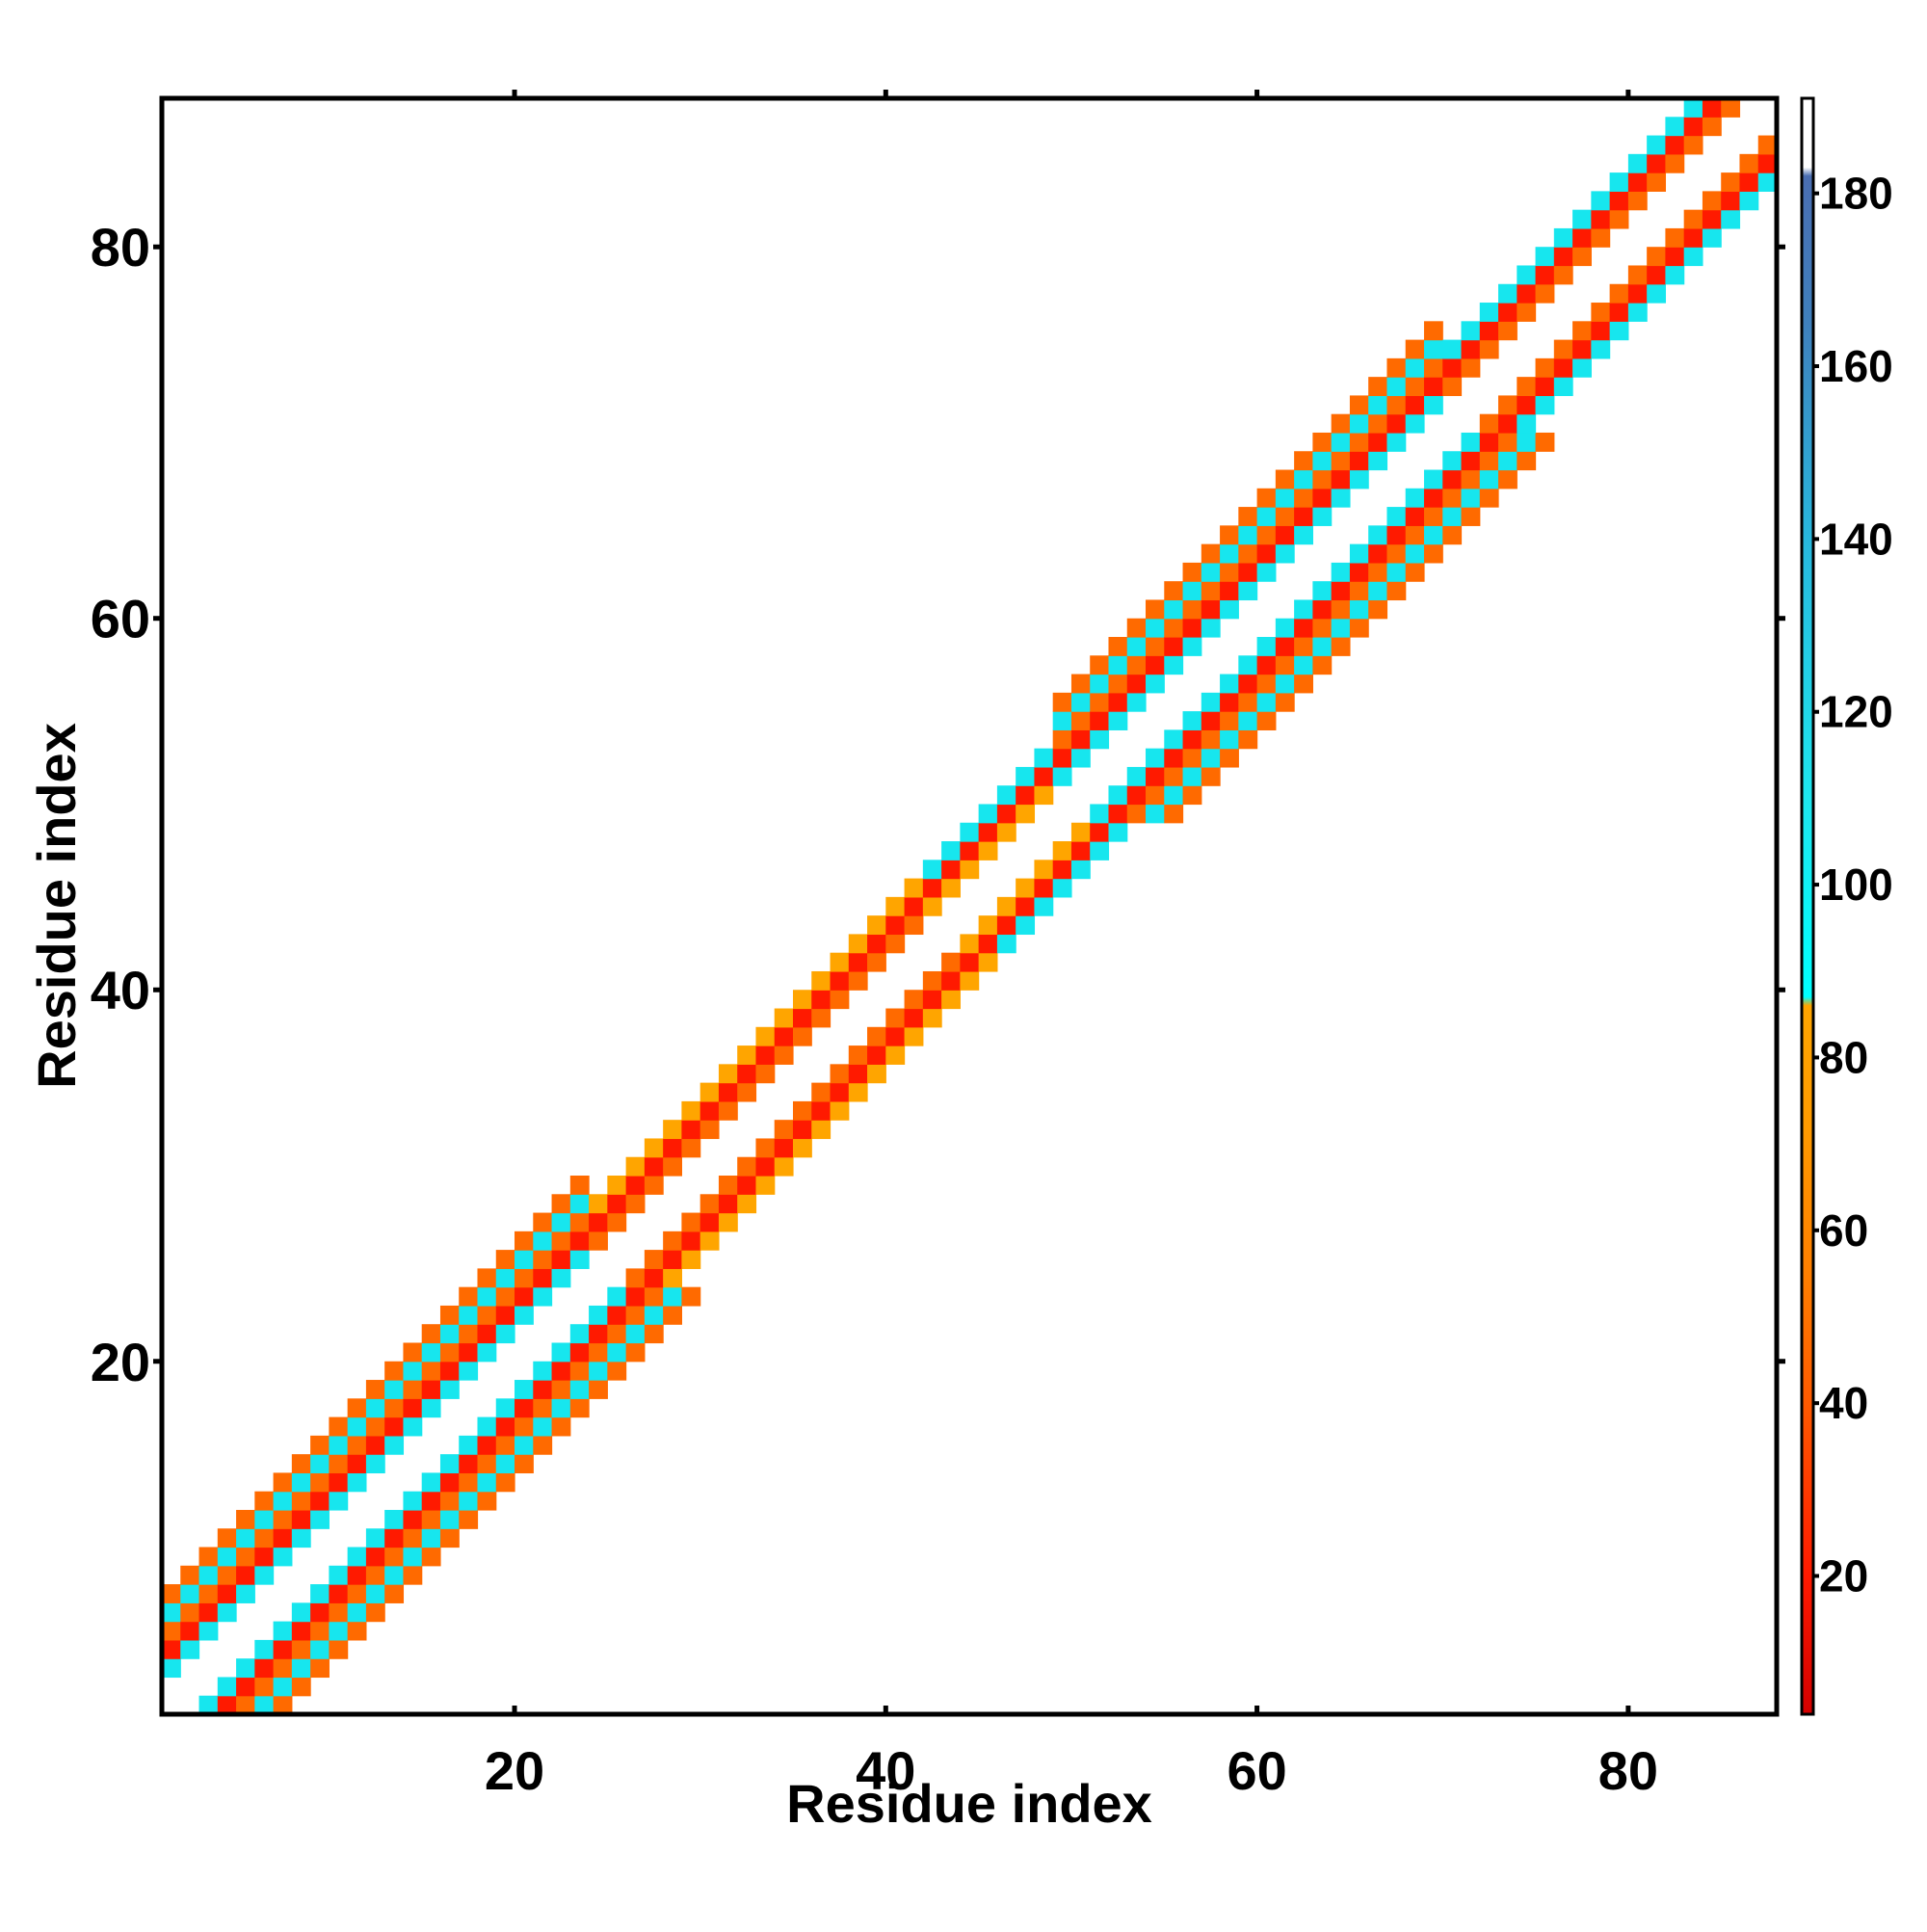 The height and width of the screenshot is (1932, 1927). I want to click on y-tick-label: 40, so click(121, 990).